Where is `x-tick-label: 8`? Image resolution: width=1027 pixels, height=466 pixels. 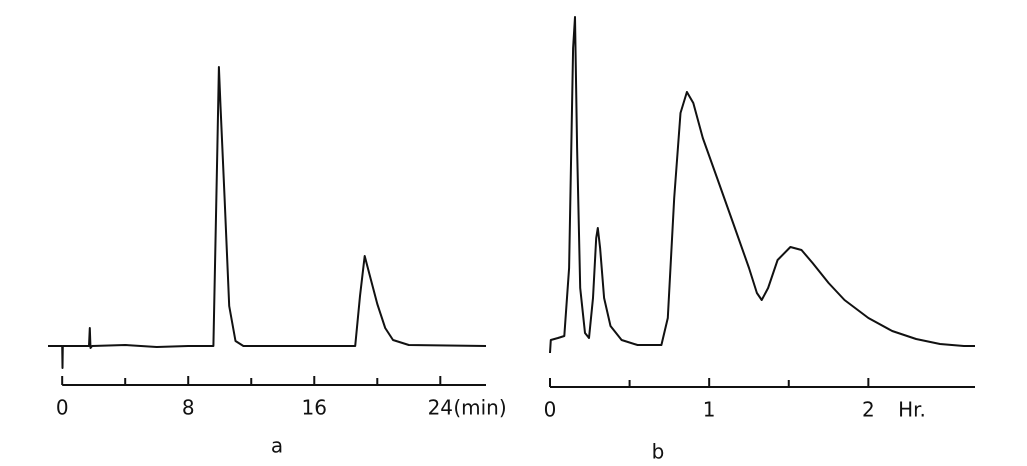 x-tick-label: 8 is located at coordinates (188, 408).